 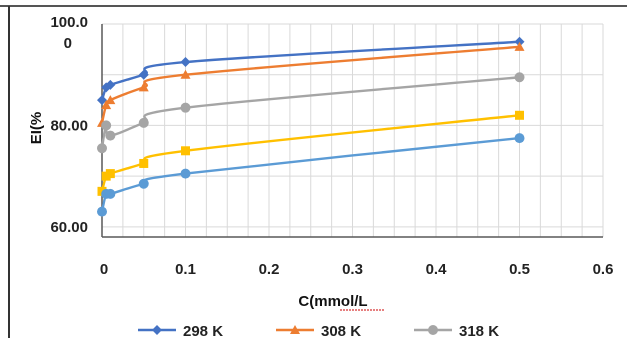 What do you see at coordinates (352, 269) in the screenshot?
I see `x-tick-label: 0.3` at bounding box center [352, 269].